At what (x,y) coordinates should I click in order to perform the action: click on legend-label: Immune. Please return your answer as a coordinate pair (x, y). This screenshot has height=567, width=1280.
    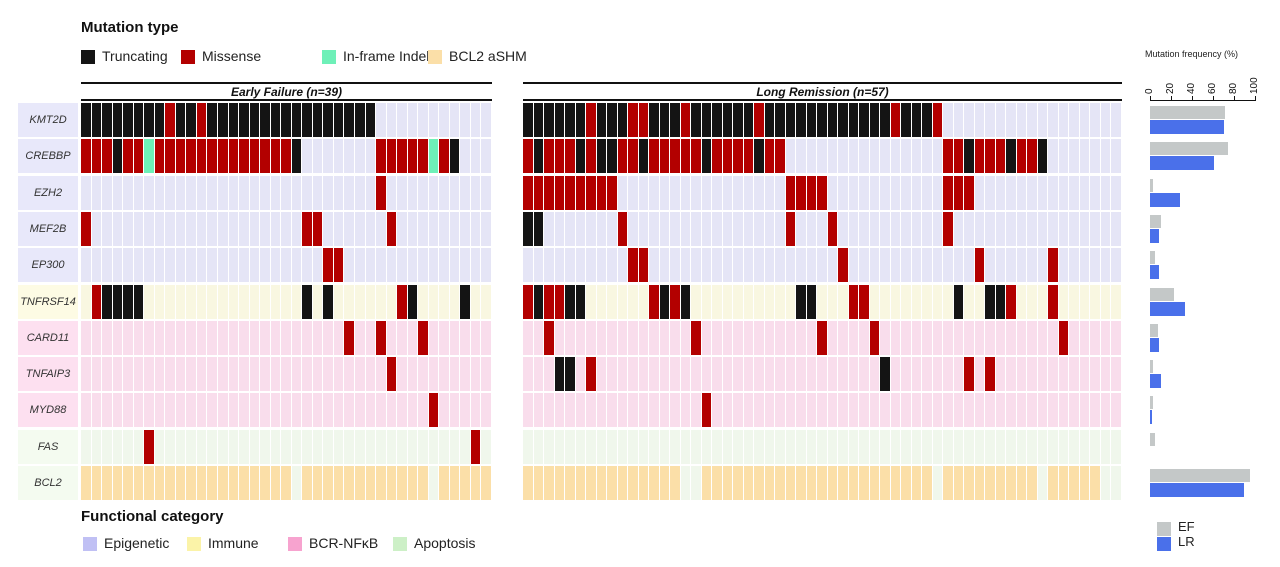
    Looking at the image, I should click on (233, 543).